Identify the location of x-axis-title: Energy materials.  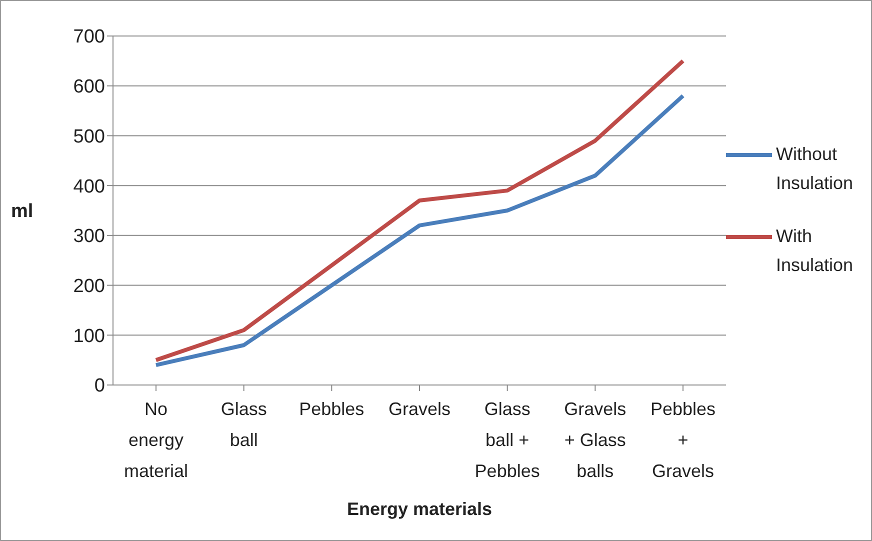
(419, 509).